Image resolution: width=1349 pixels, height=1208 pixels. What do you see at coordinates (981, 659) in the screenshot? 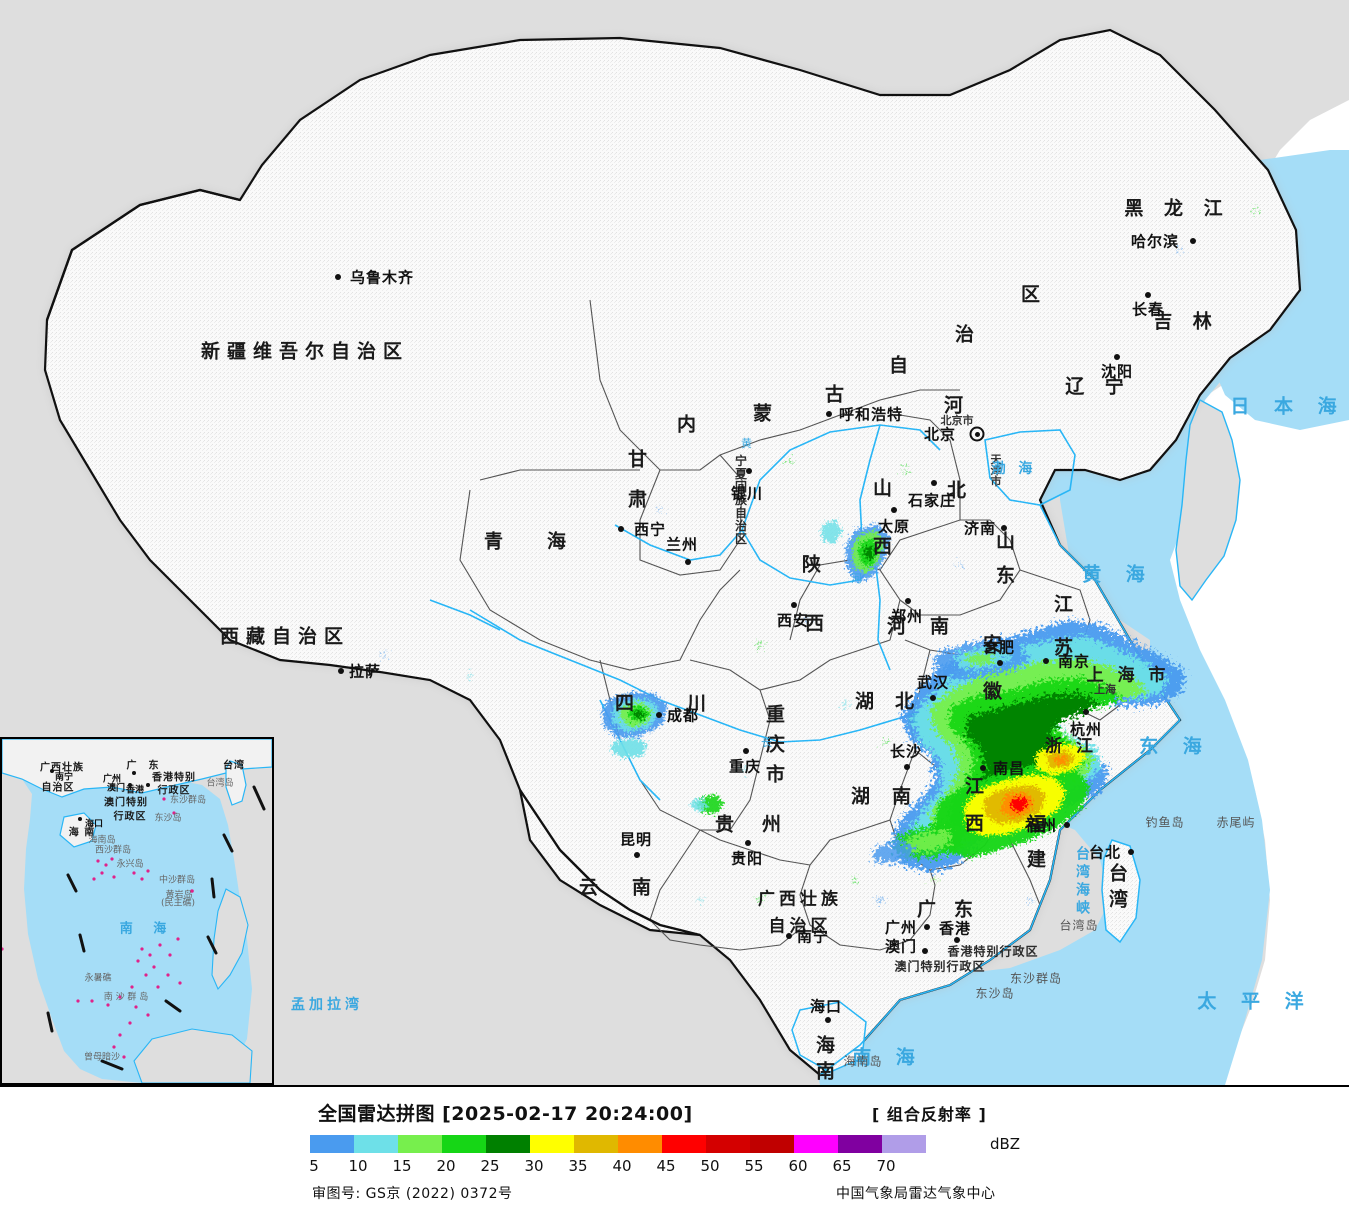
I see `echo-anhui-jiangsu-band` at bounding box center [981, 659].